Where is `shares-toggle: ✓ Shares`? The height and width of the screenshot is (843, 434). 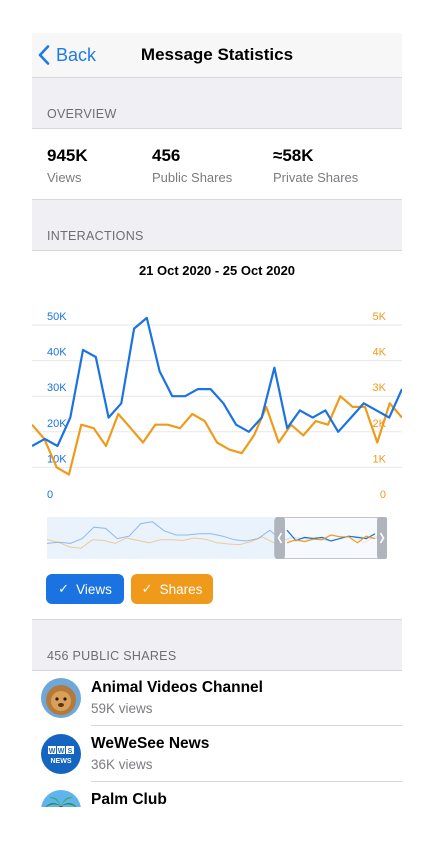 shares-toggle: ✓ Shares is located at coordinates (172, 589).